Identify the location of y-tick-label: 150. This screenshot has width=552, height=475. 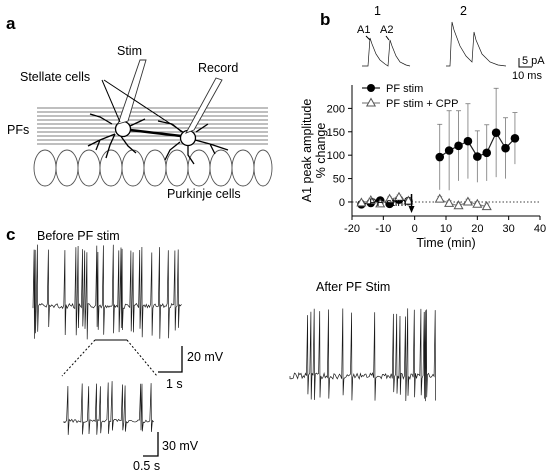
(336, 133).